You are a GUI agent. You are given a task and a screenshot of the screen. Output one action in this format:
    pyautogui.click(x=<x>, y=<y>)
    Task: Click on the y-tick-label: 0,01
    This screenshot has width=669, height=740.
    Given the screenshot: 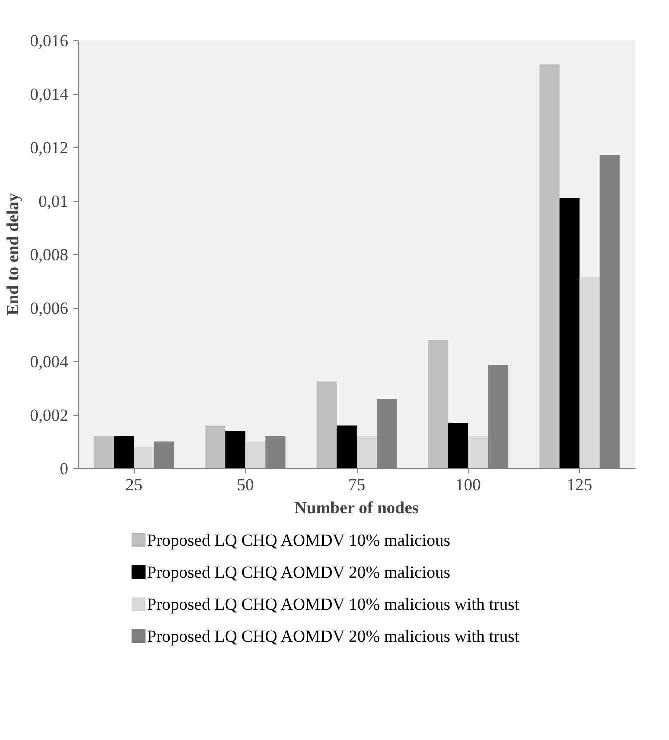 What is the action you would take?
    pyautogui.click(x=53, y=201)
    